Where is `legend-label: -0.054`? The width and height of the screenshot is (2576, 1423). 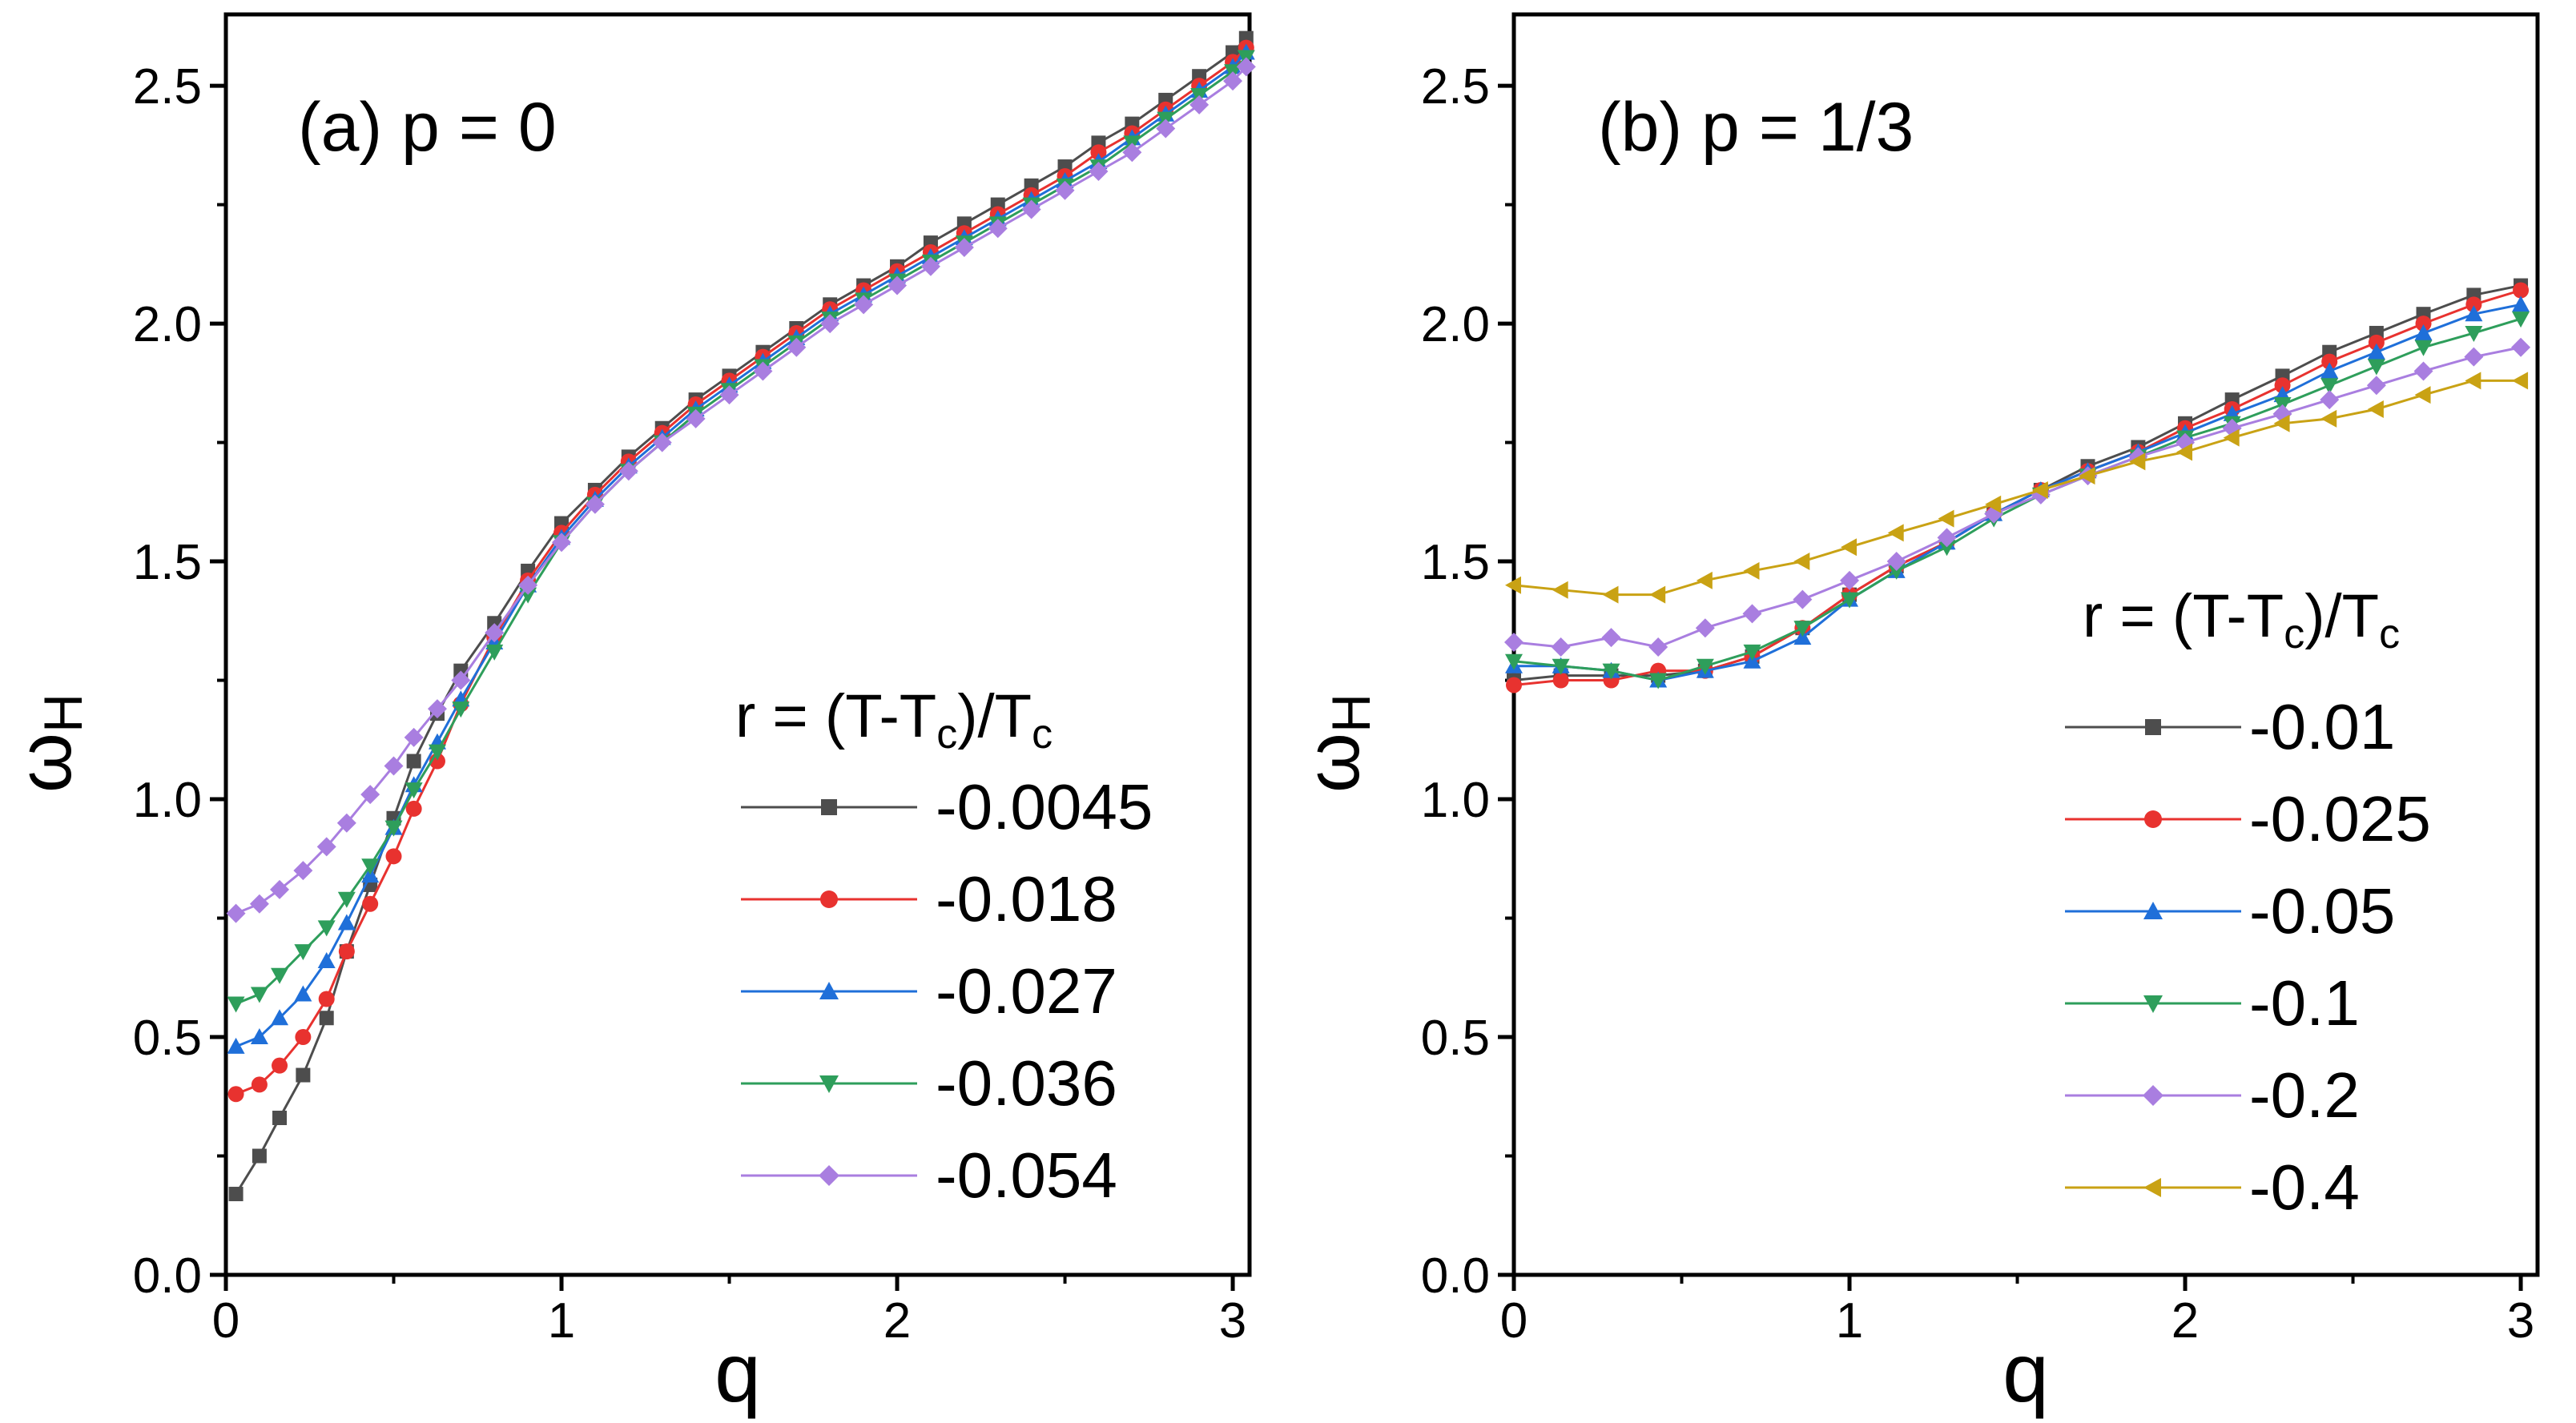
legend-label: -0.054 is located at coordinates (1026, 1175).